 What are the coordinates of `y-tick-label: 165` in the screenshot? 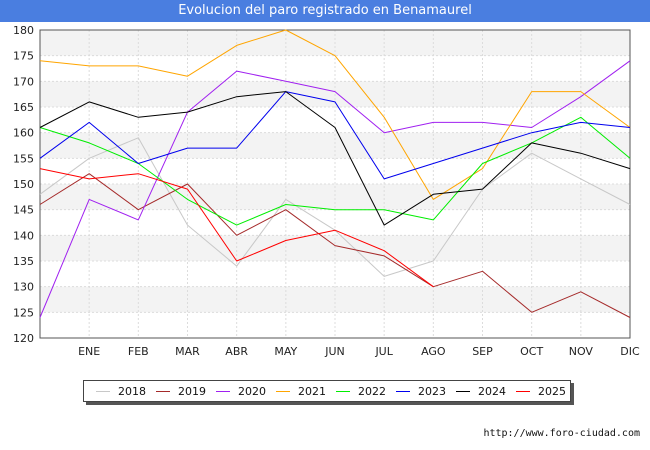 It's located at (23, 107).